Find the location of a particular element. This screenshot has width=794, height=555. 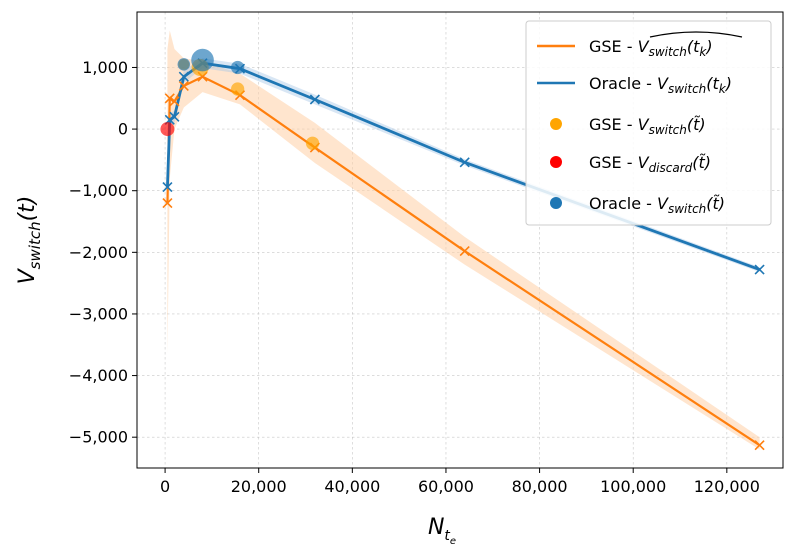

legend-item-oracle-switch-point: Oracle - Vswitch(t̃) is located at coordinates (637, 205).